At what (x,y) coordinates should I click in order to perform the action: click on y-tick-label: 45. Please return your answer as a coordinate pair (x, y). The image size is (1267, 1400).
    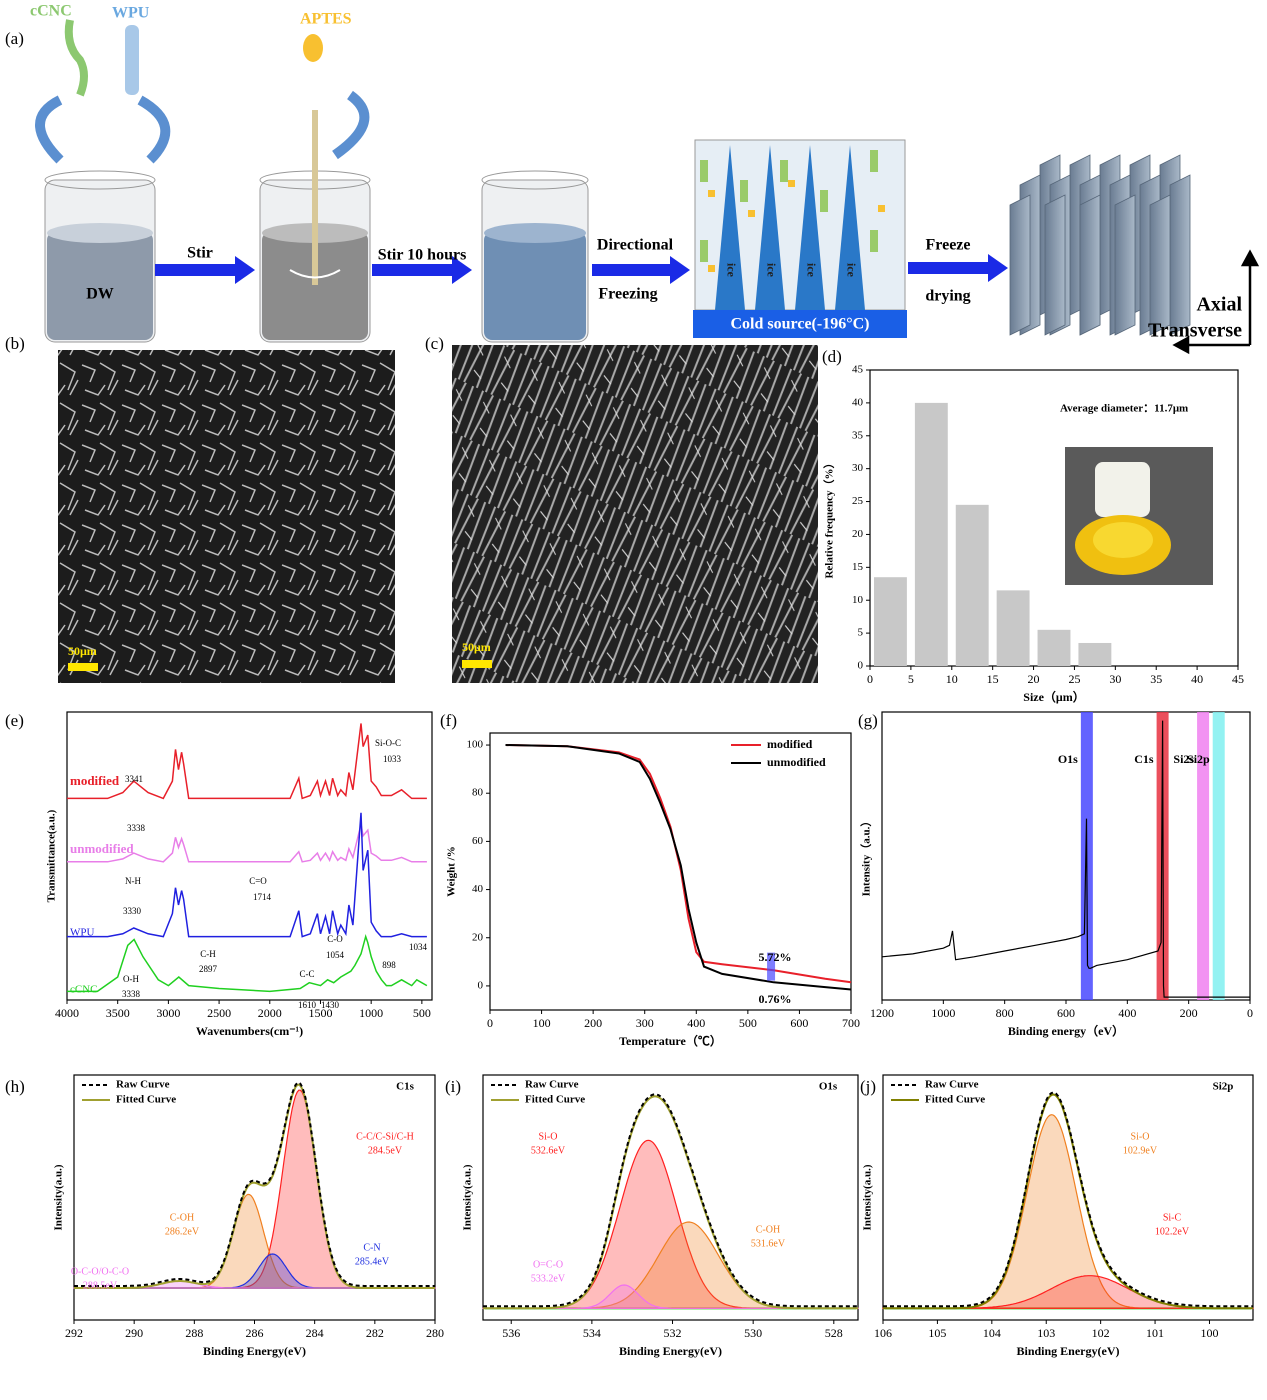
    Looking at the image, I should click on (858, 370).